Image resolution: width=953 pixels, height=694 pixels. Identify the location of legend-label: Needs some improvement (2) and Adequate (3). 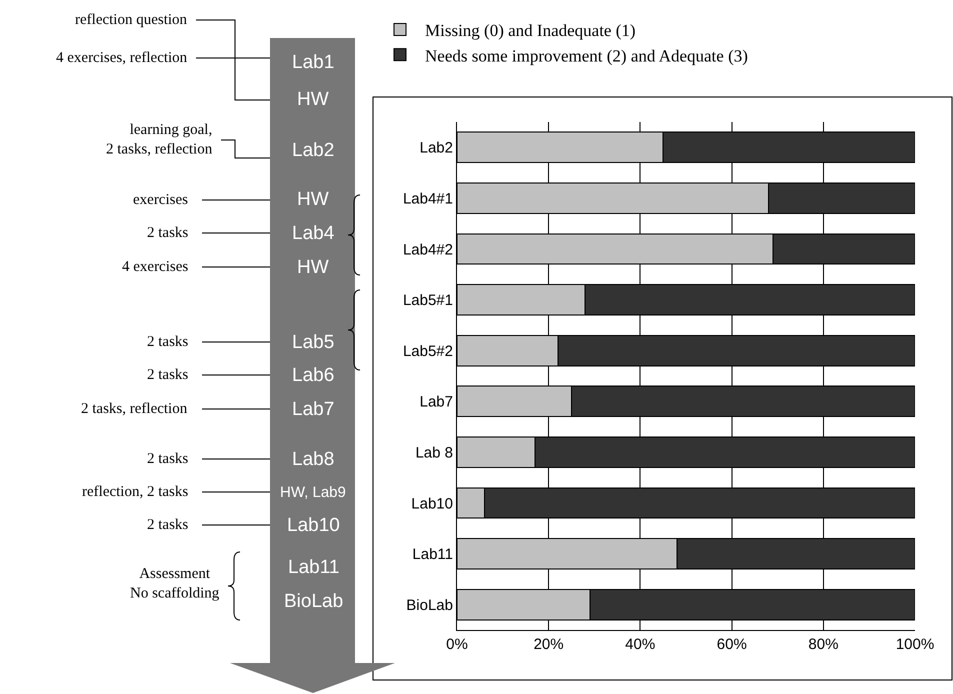
(586, 56).